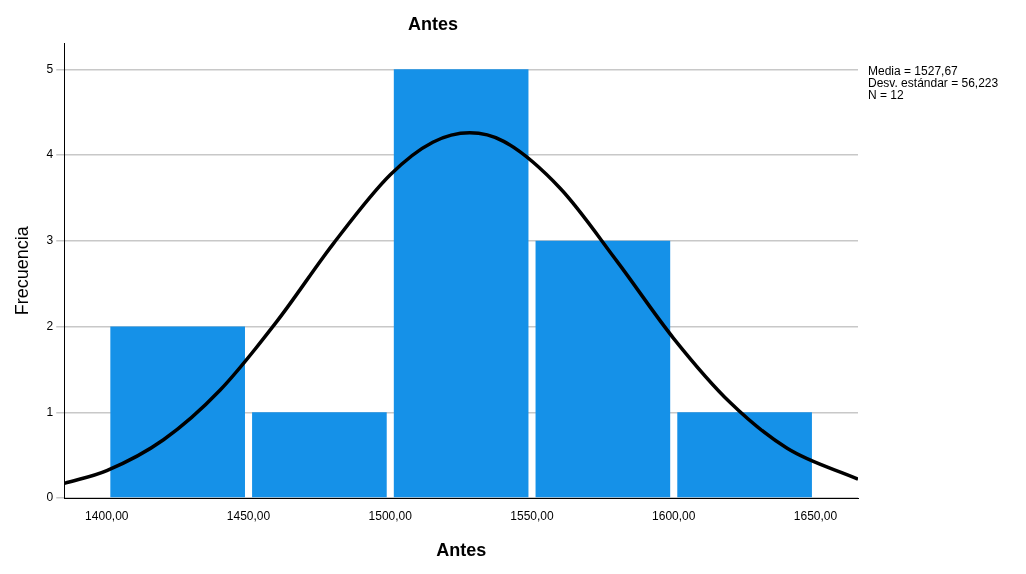 This screenshot has width=1026, height=574. Describe the element at coordinates (50, 411) in the screenshot. I see `y-tick-label: 1` at that location.